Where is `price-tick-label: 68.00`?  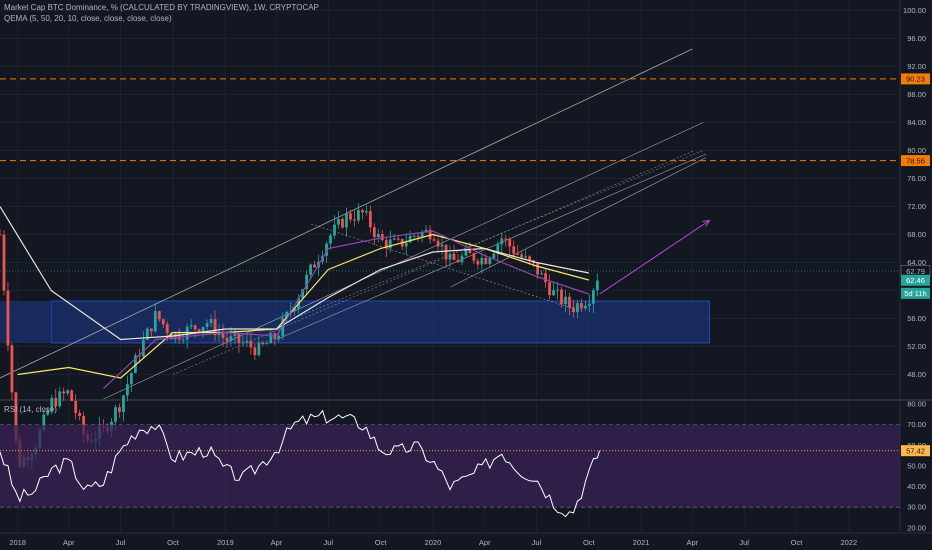 price-tick-label: 68.00 is located at coordinates (916, 234).